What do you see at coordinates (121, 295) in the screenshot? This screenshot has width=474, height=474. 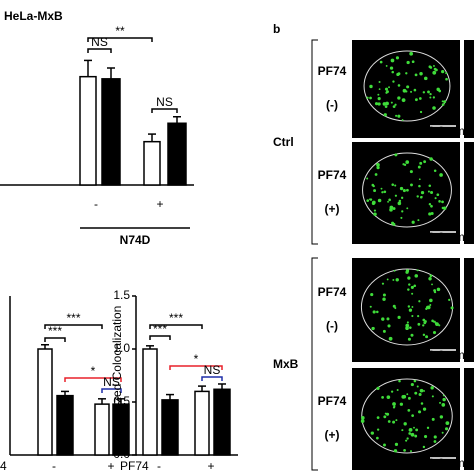 I see `y-tick-label: 1.5` at bounding box center [121, 295].